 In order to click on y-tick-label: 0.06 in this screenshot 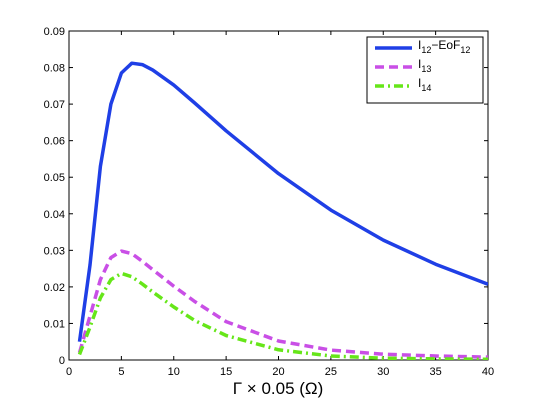, I will do `click(54, 142)`.